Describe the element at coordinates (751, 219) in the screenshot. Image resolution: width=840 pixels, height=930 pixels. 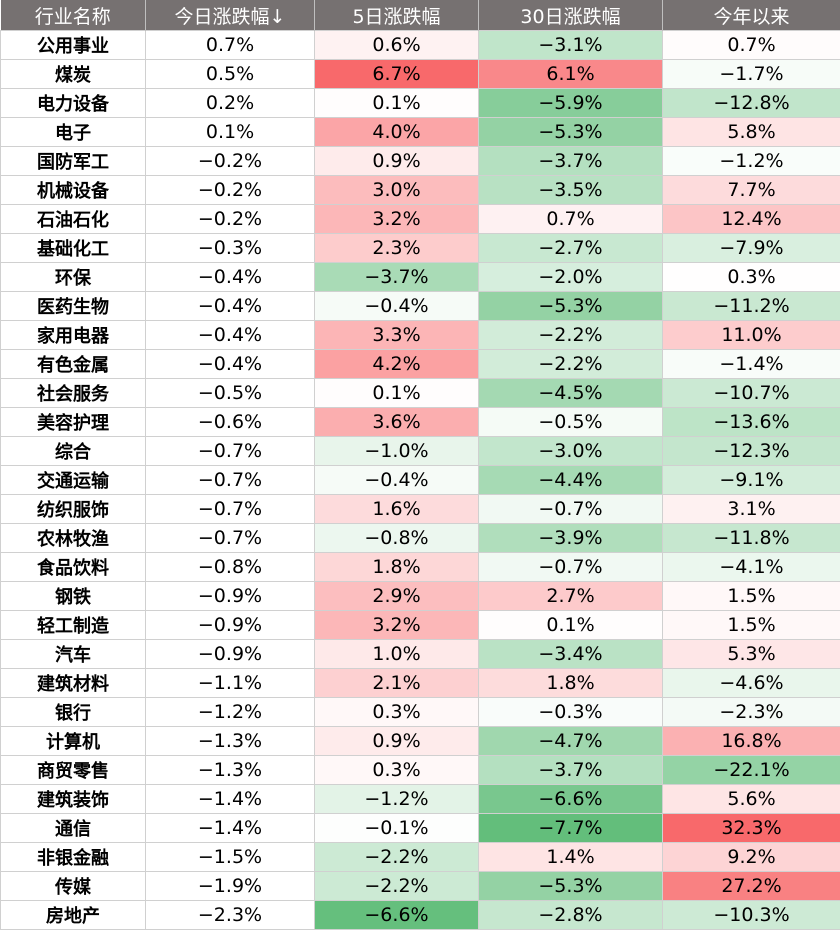
I see `cell-ytd: 12.4%` at that location.